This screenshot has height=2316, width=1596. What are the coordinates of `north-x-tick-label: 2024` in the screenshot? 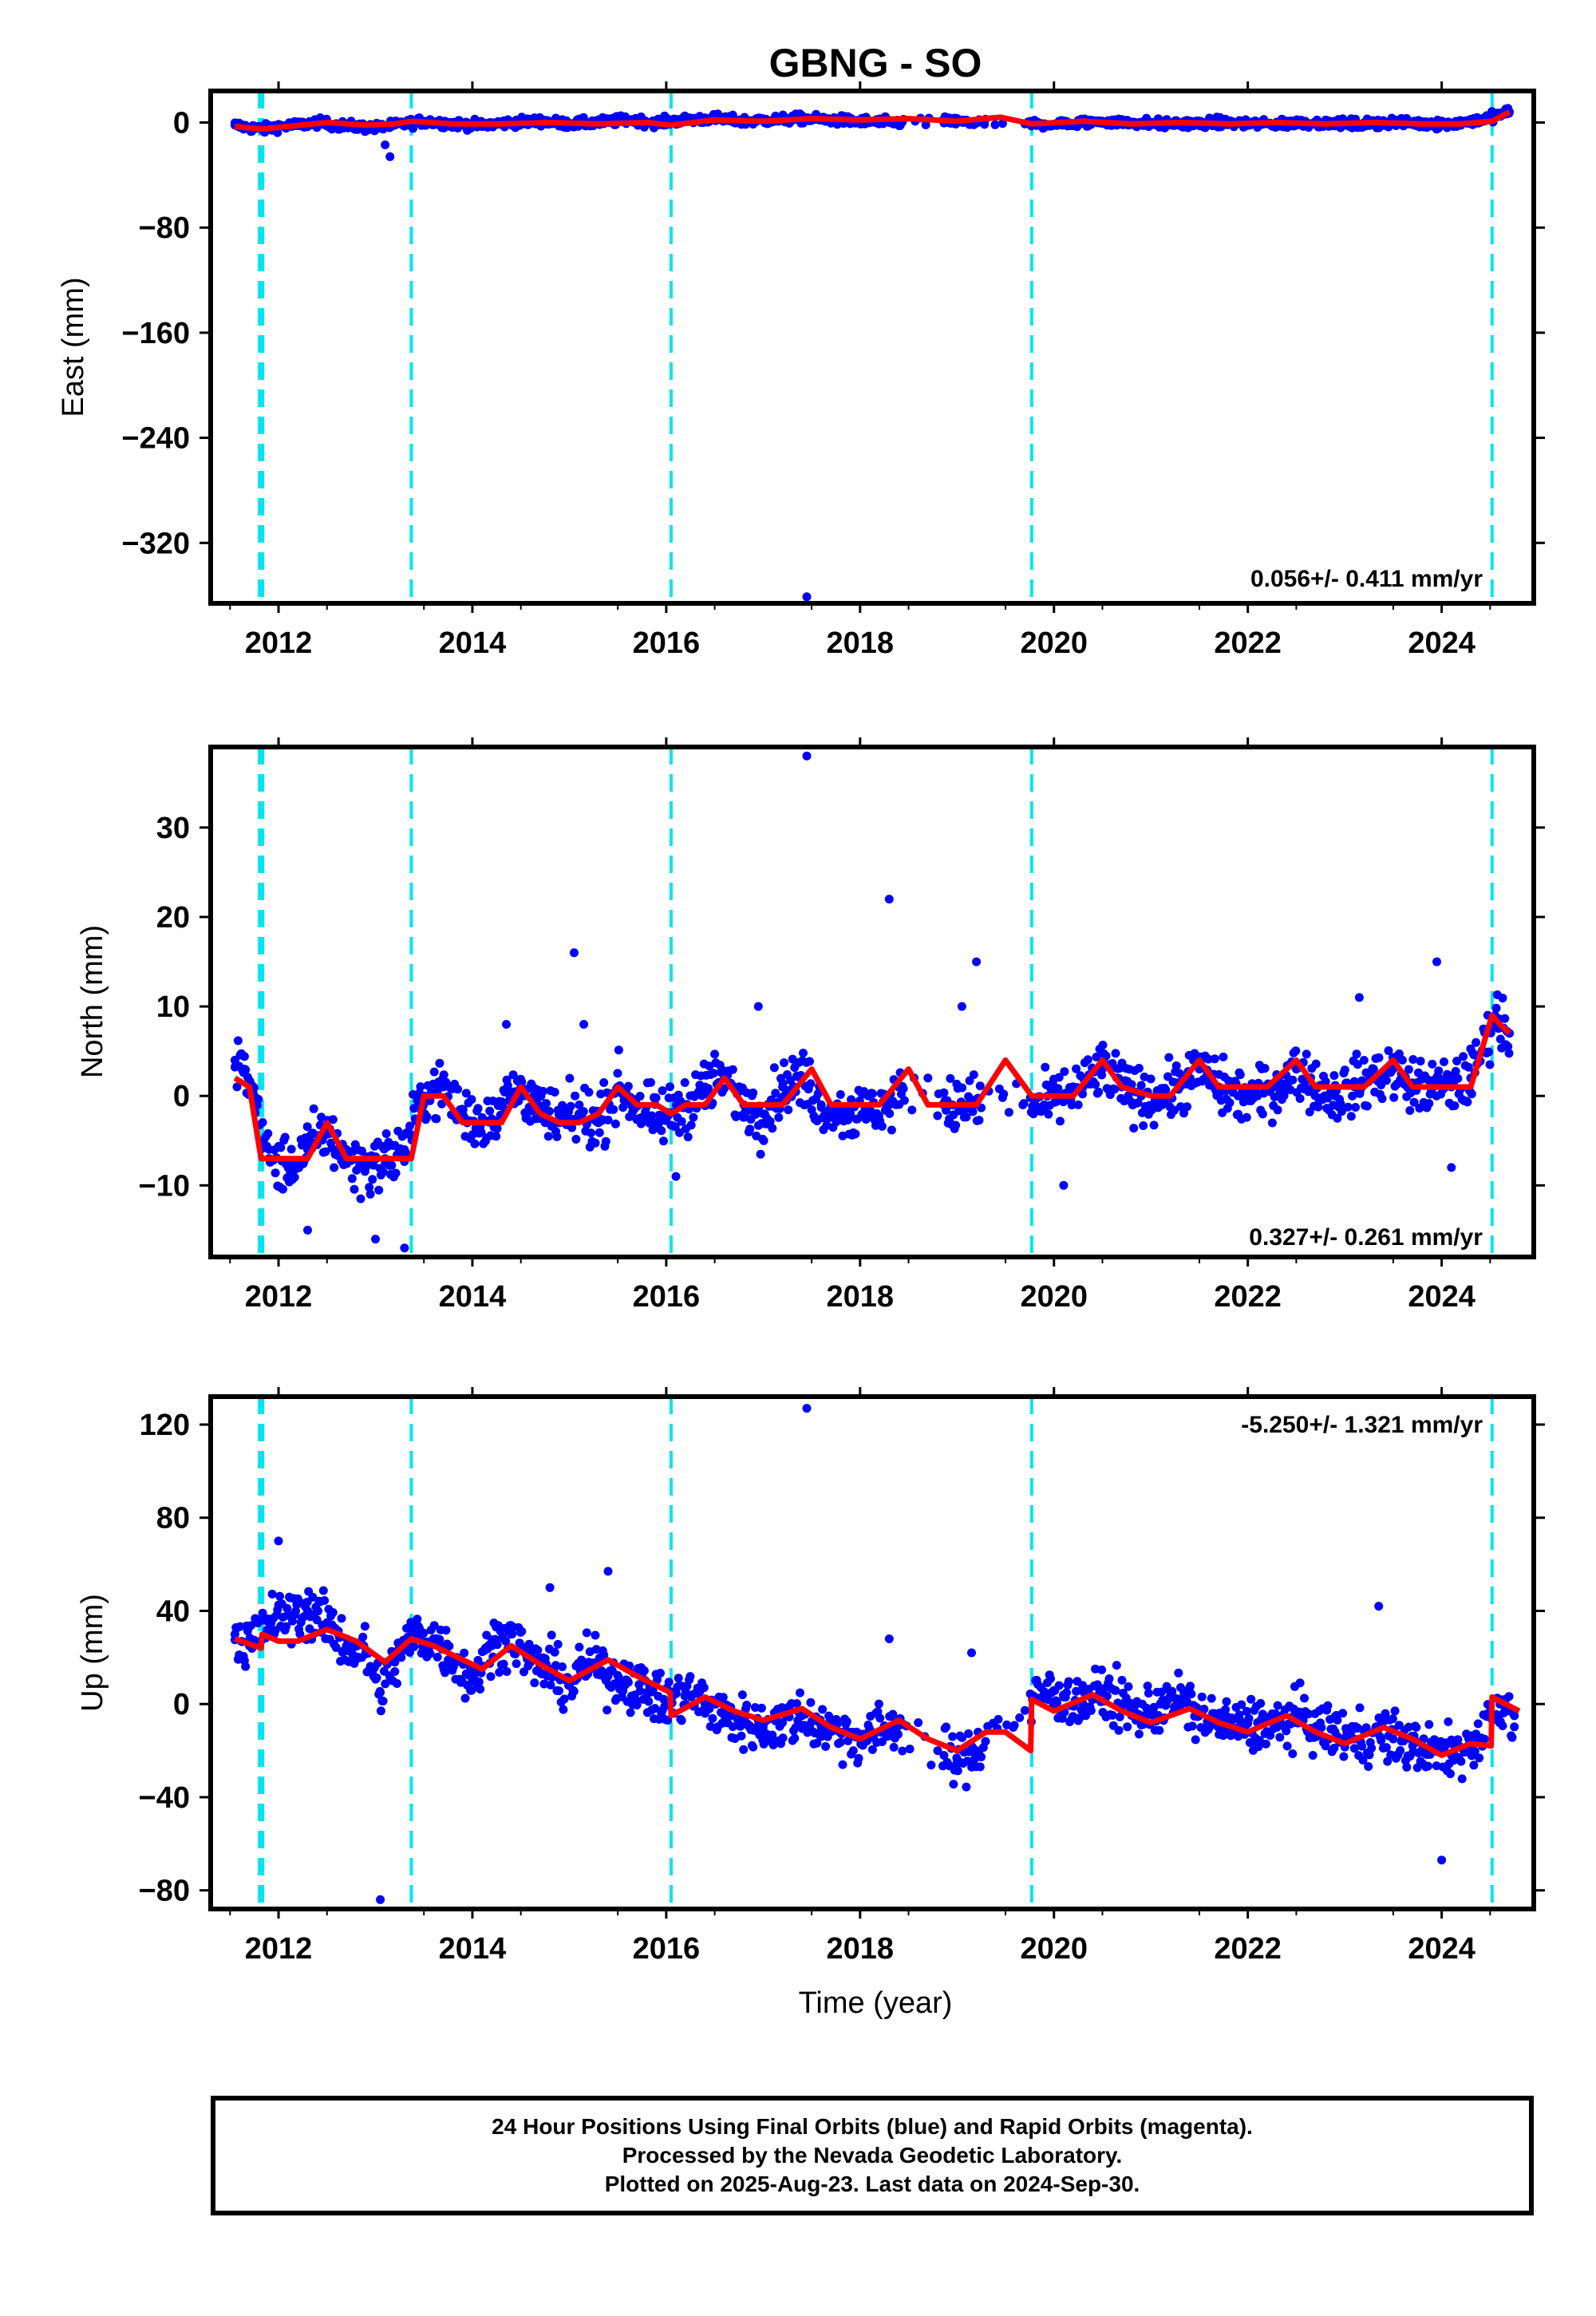 It's located at (1442, 1297).